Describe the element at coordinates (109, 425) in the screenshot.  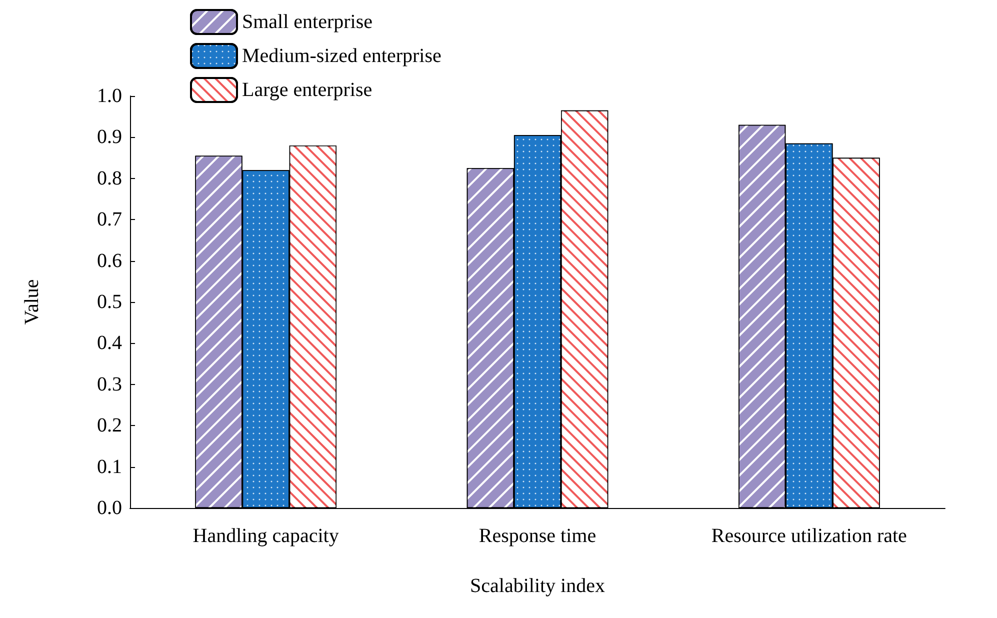
I see `y-tick-label: 0.2` at that location.